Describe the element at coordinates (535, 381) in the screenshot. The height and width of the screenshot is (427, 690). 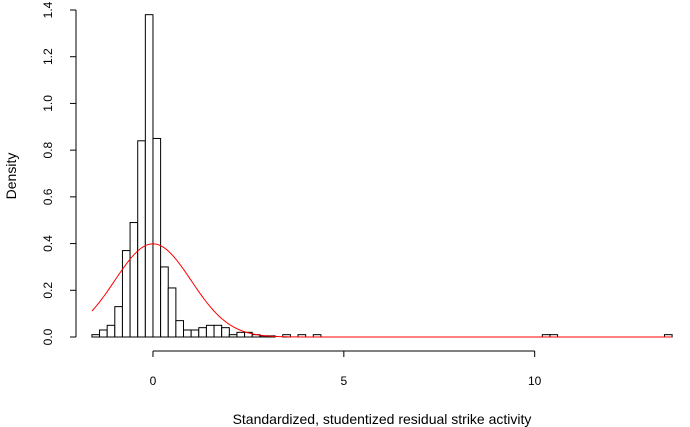
I see `x-tick-label: 10` at that location.